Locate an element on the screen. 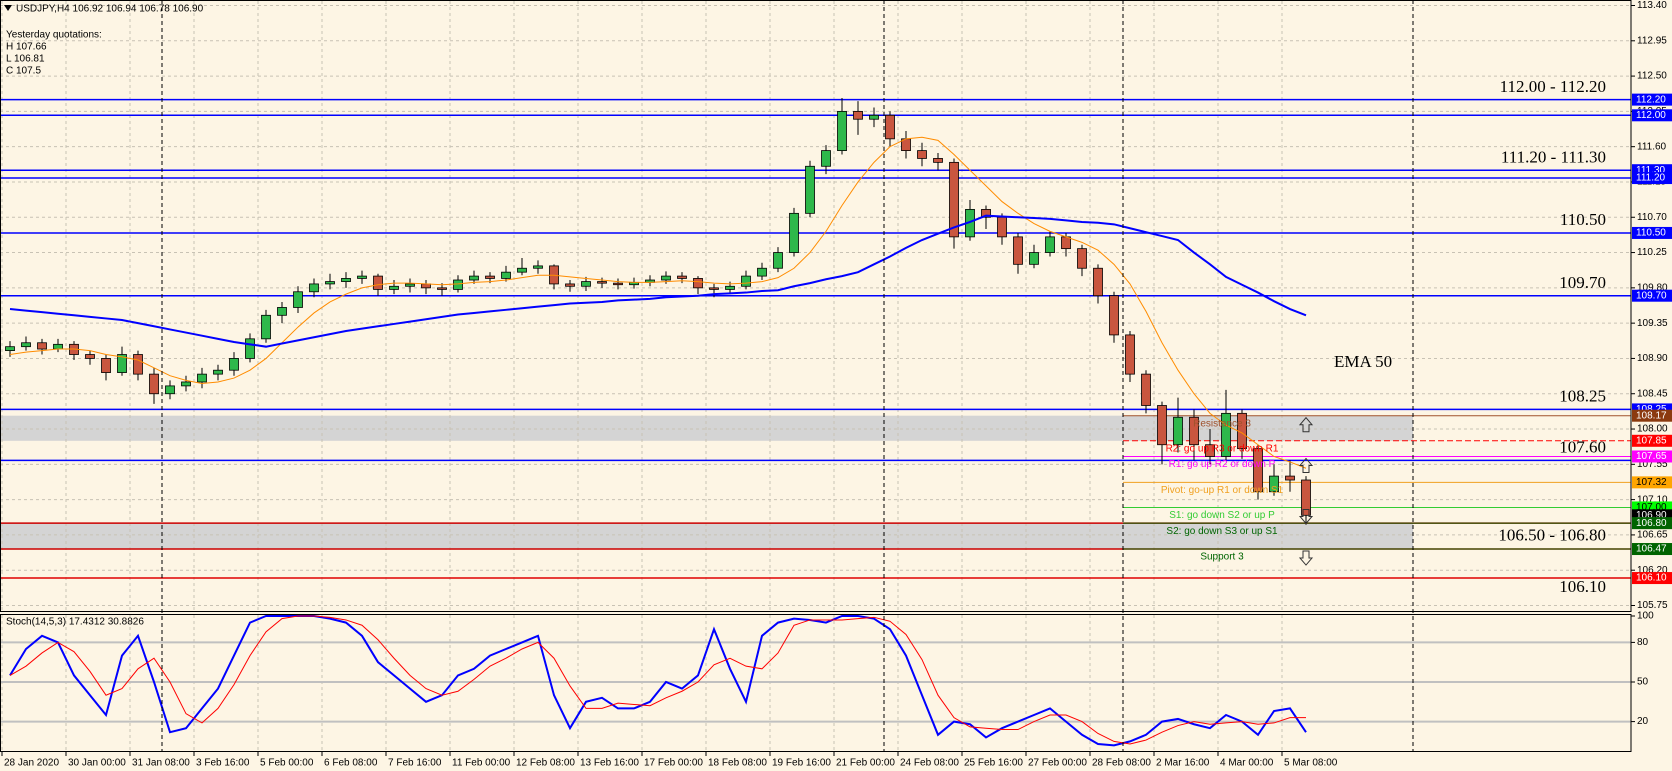  level-annotation: 112.00 - 112.20 is located at coordinates (1553, 86).